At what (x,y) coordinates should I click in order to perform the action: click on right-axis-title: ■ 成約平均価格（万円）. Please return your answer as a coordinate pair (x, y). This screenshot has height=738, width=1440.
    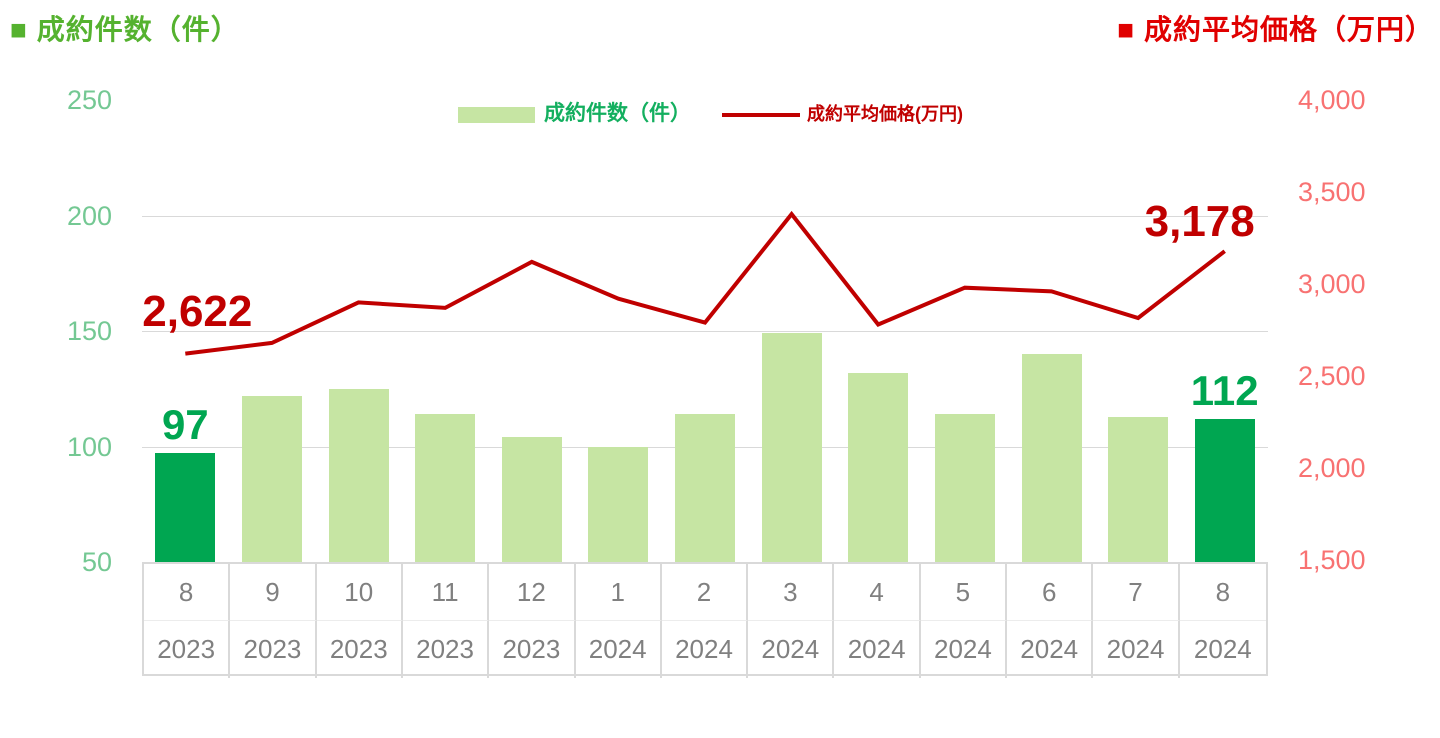
    Looking at the image, I should click on (1275, 29).